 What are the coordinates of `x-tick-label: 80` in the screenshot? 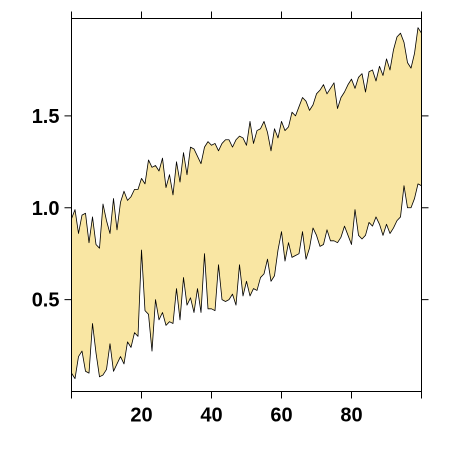 It's located at (351, 416).